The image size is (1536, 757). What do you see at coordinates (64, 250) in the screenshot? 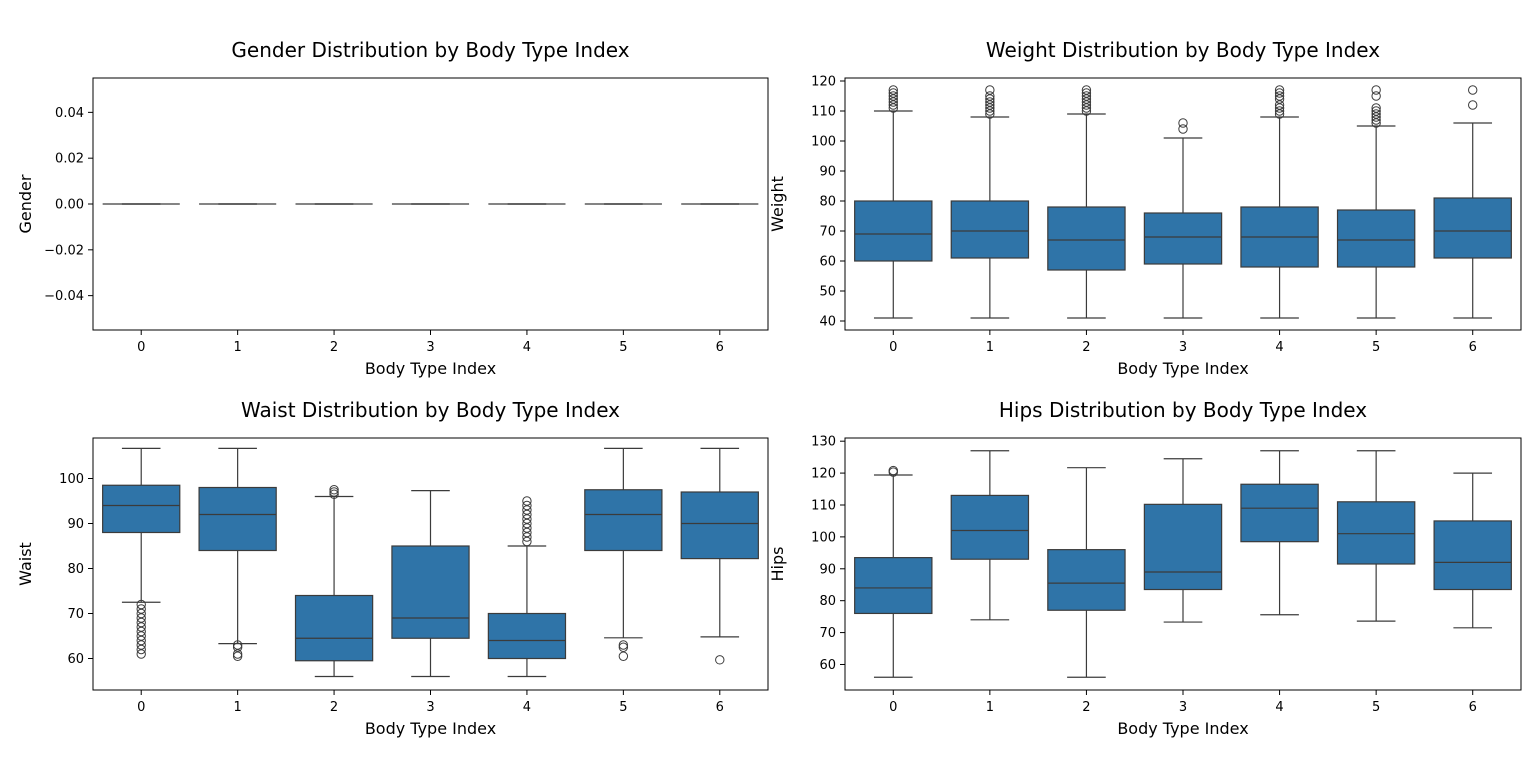
I see `y-tick-label: −0.02` at bounding box center [64, 250].